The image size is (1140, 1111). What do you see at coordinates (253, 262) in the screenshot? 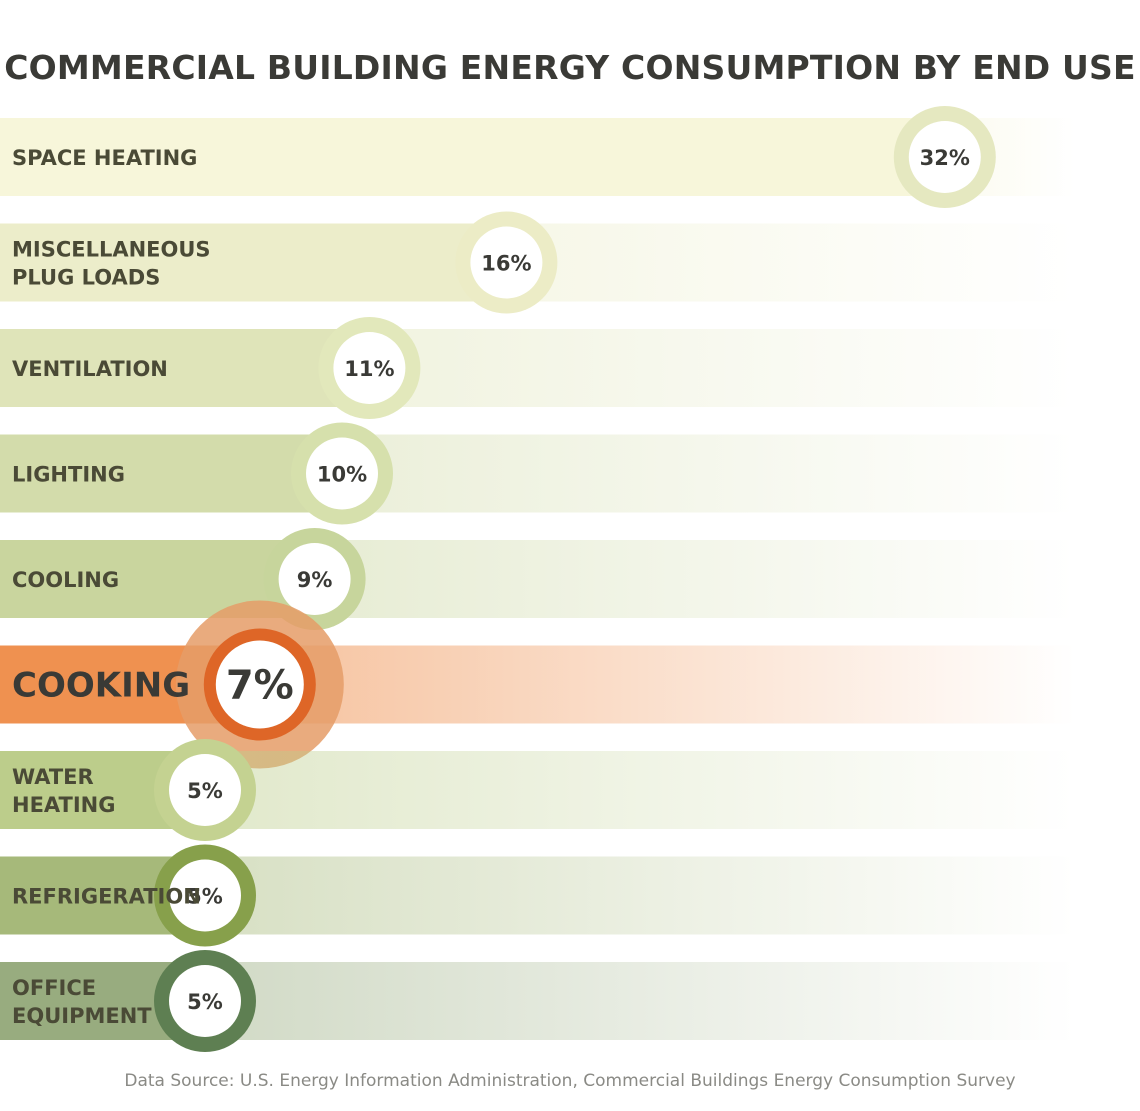
I see `bar-miscellaneous-plug-loads` at bounding box center [253, 262].